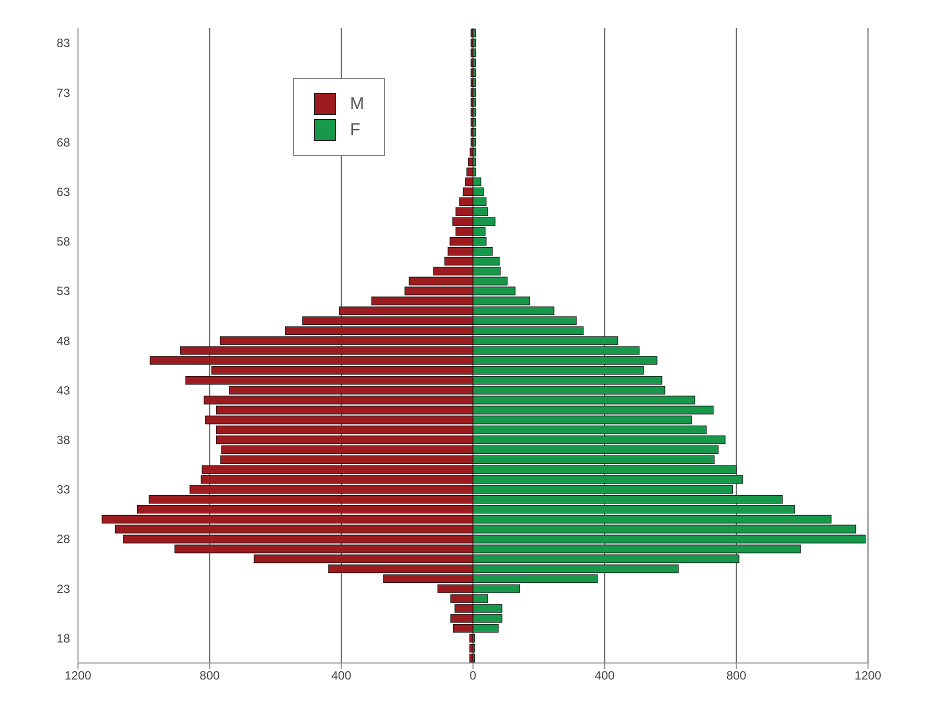 The height and width of the screenshot is (717, 928). I want to click on legend-label: M, so click(357, 104).